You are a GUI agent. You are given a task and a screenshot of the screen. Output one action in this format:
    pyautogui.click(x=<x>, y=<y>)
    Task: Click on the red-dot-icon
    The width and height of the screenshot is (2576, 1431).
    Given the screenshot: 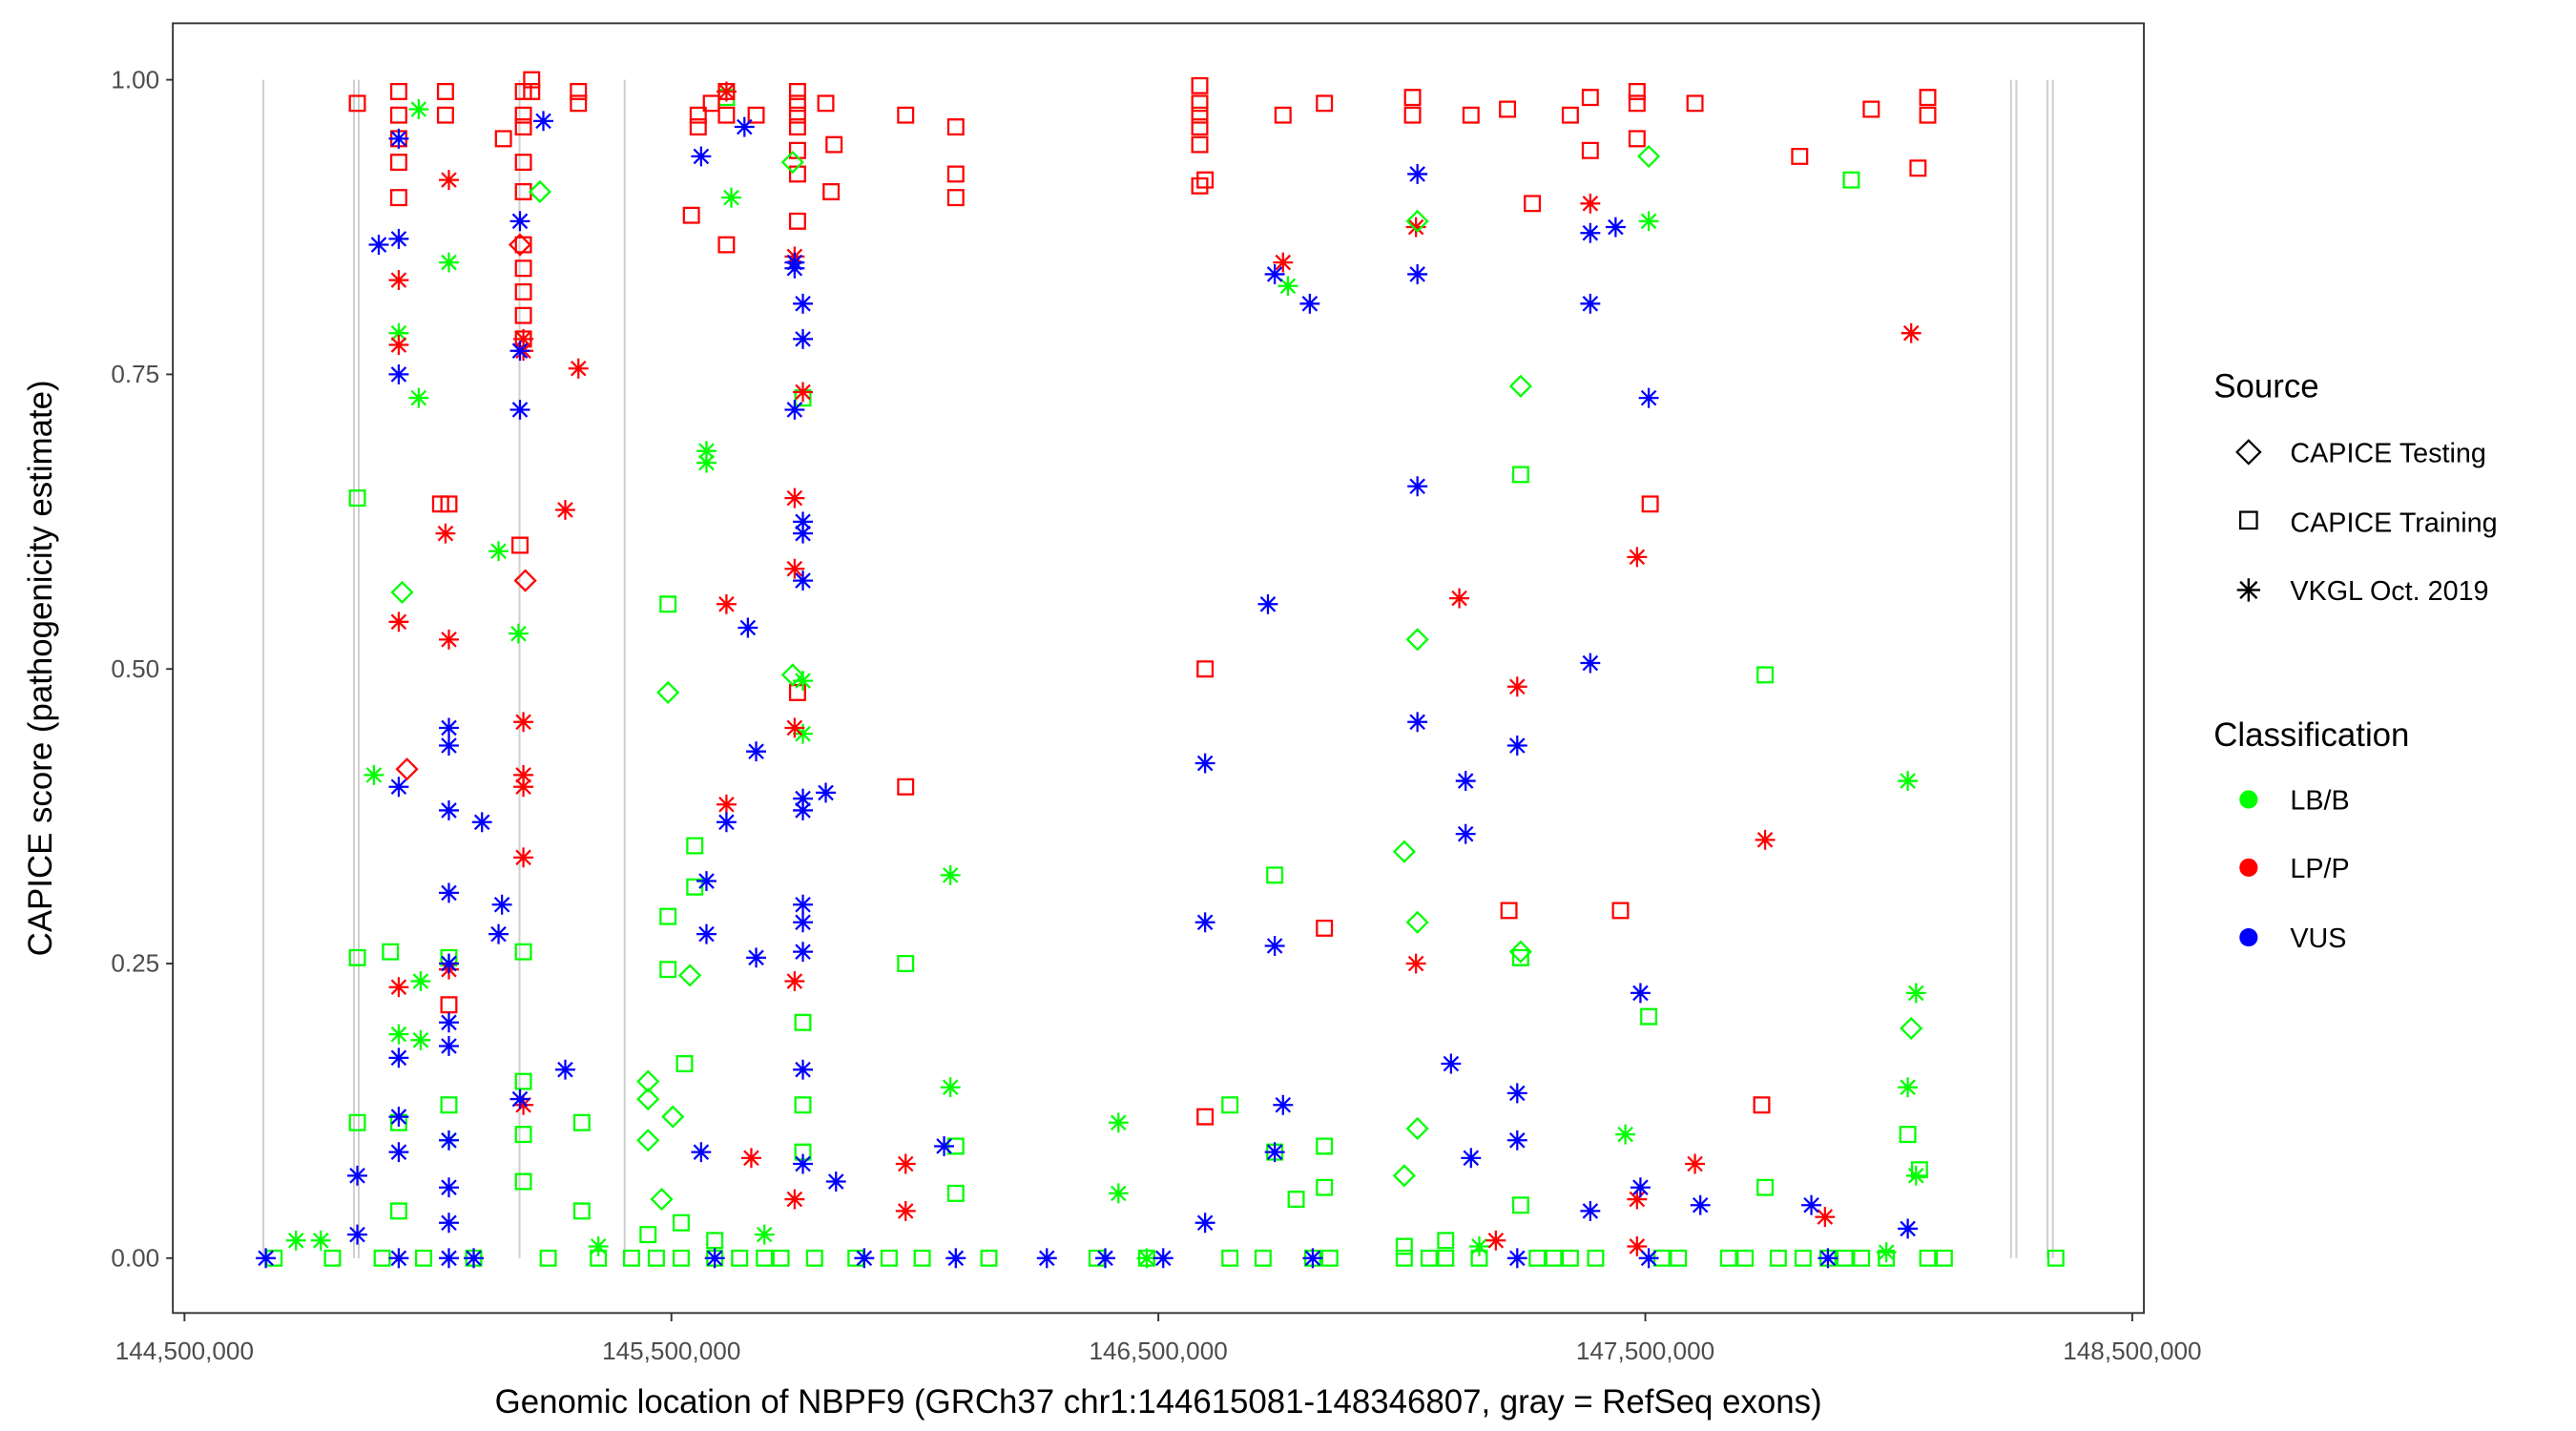 What is the action you would take?
    pyautogui.click(x=2248, y=867)
    